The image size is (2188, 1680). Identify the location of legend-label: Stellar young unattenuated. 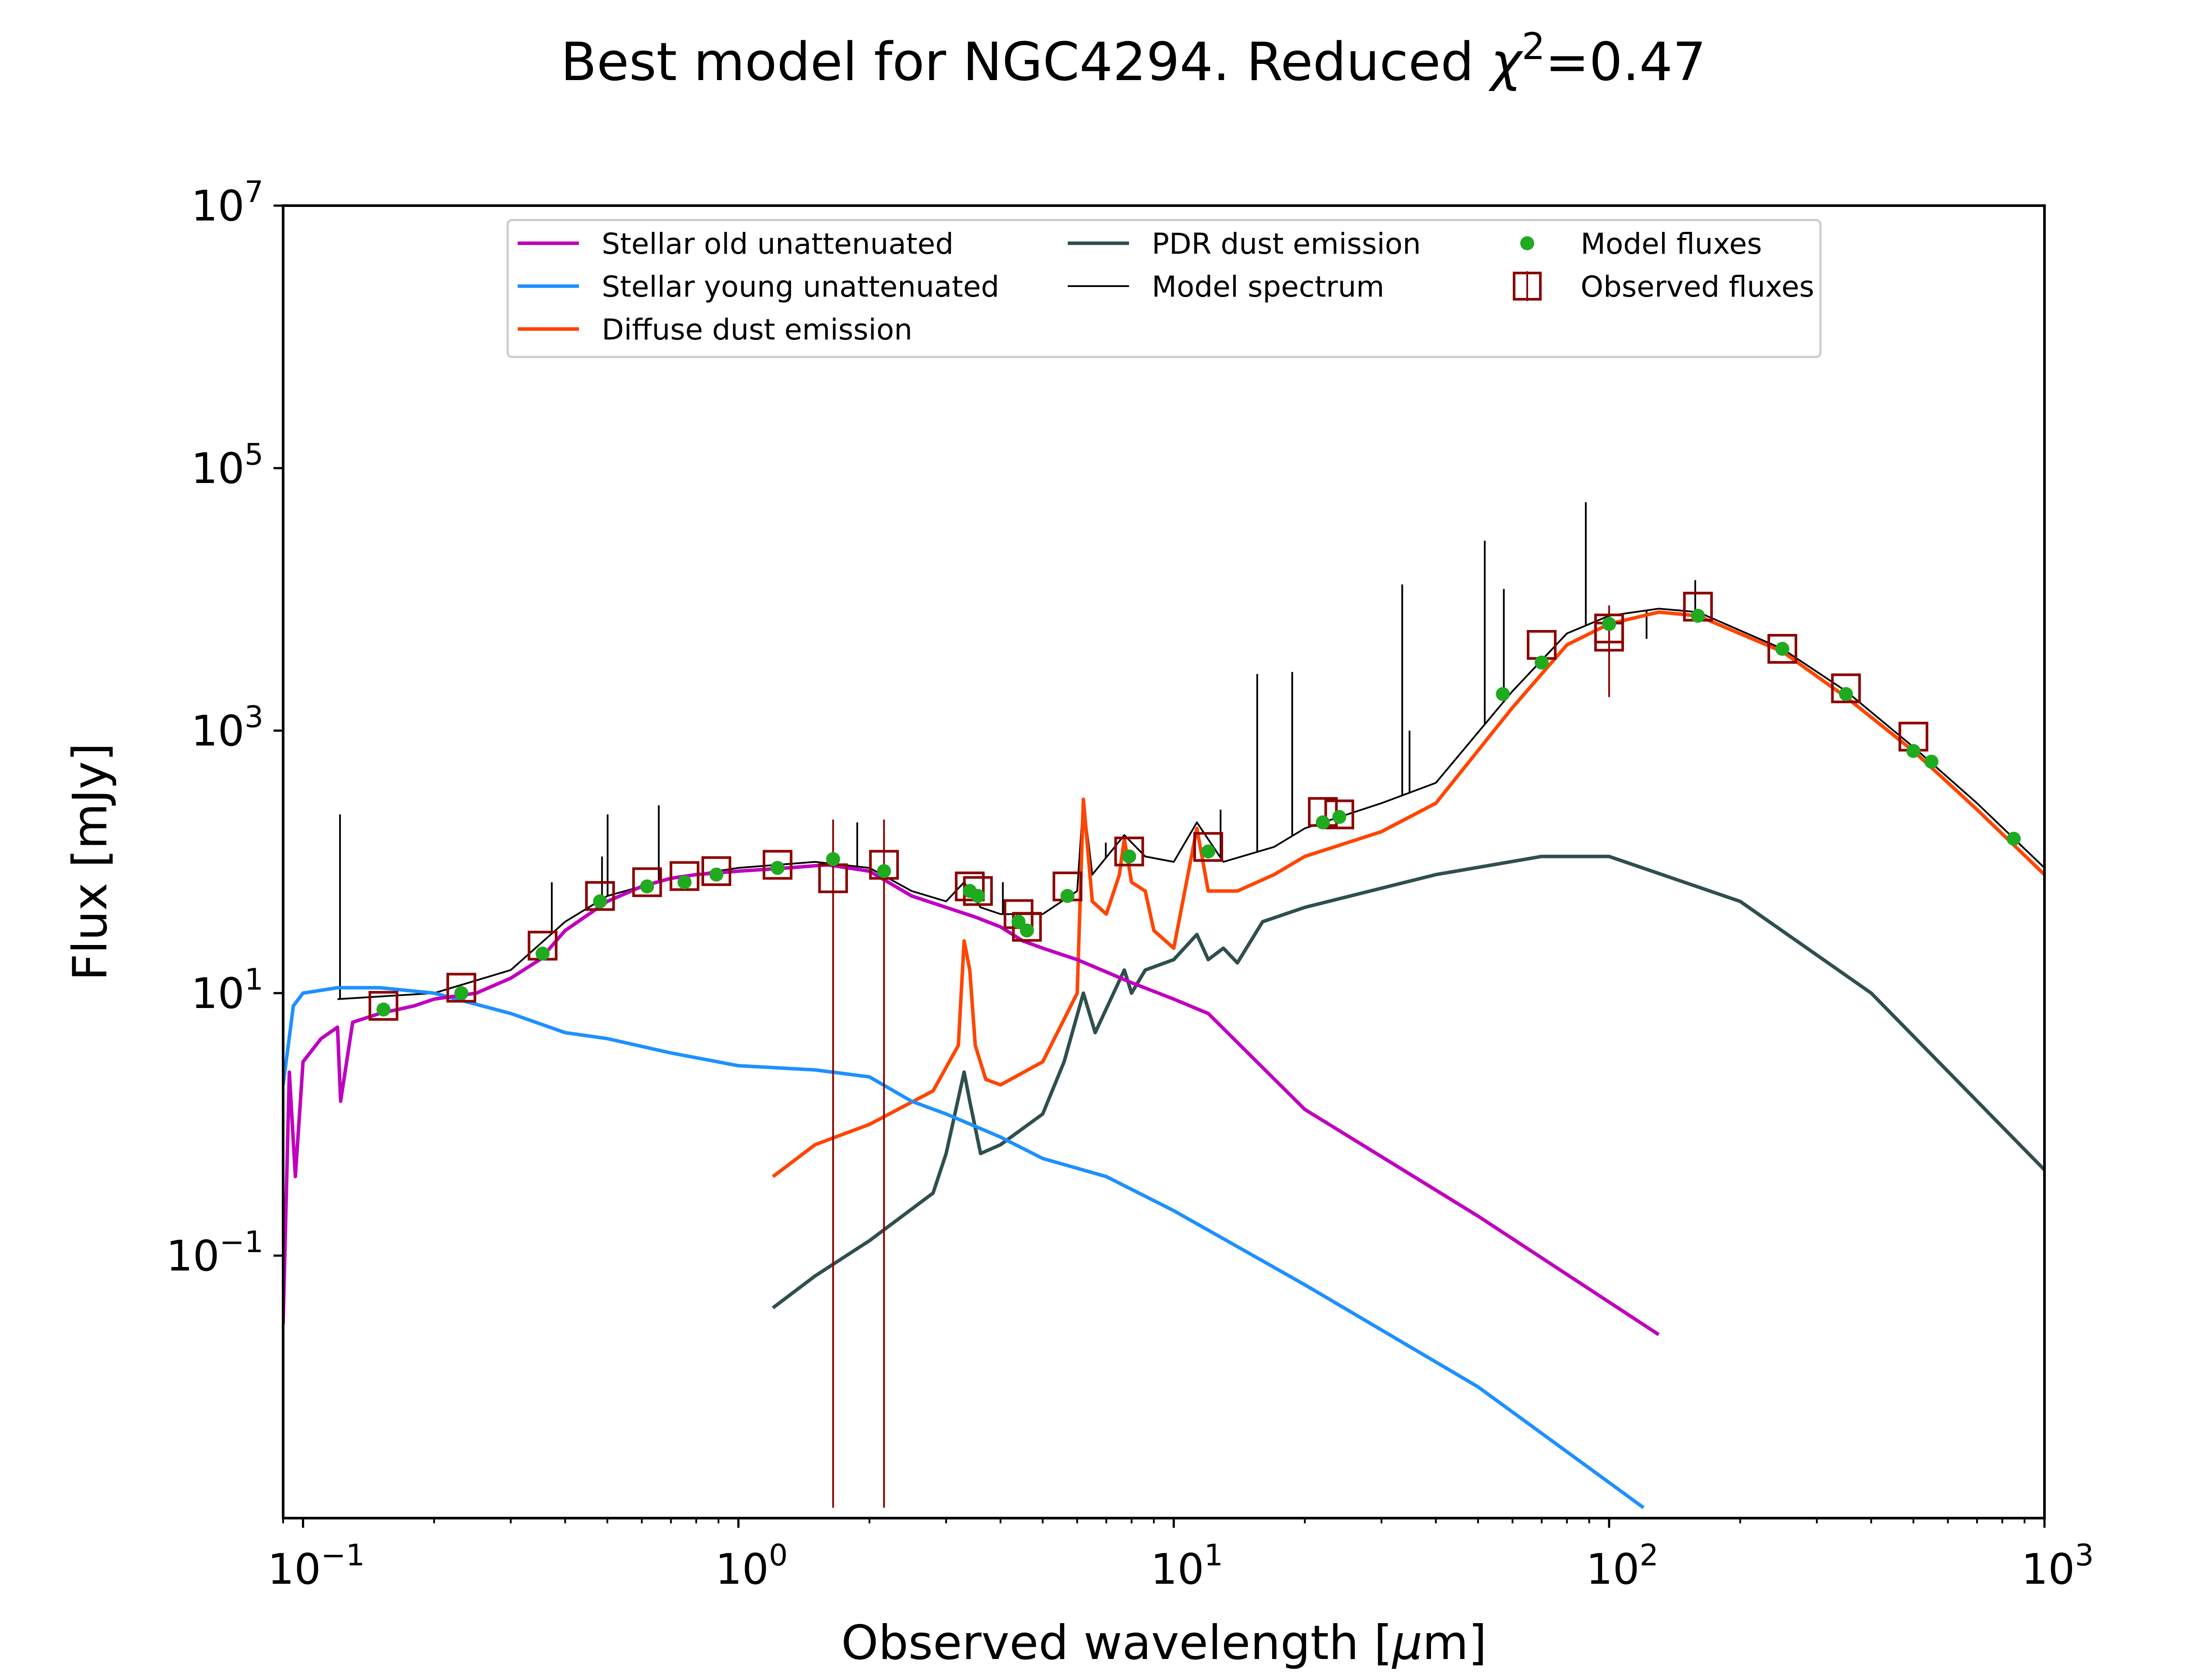
(800, 287).